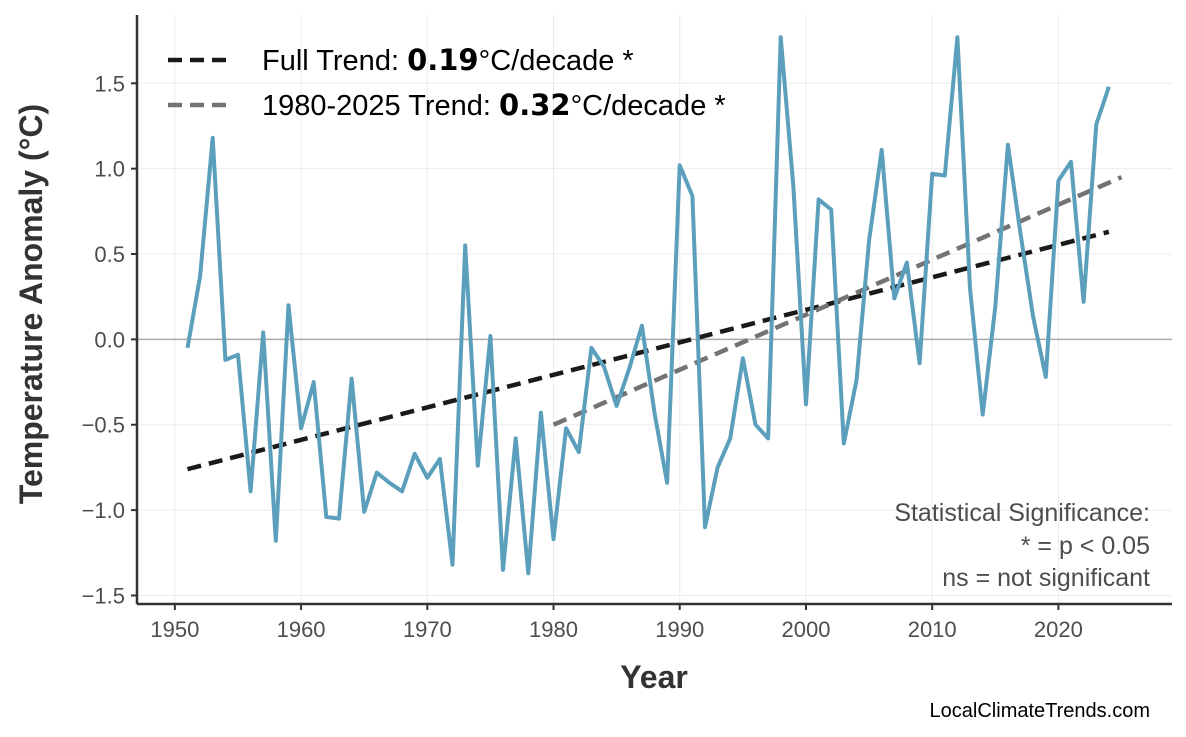 The image size is (1186, 737). I want to click on y-tick-label: 0.0, so click(109, 339).